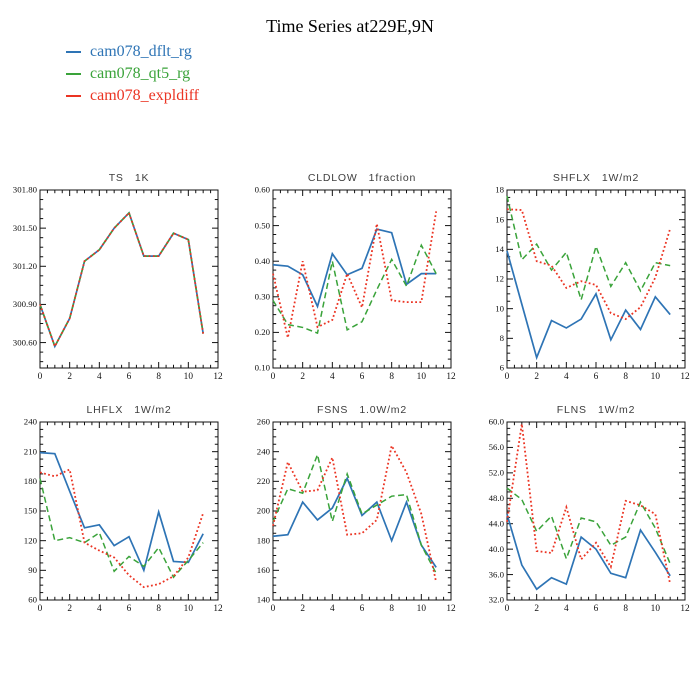 The width and height of the screenshot is (700, 700). I want to click on y-tick-label: 120, so click(31, 540).